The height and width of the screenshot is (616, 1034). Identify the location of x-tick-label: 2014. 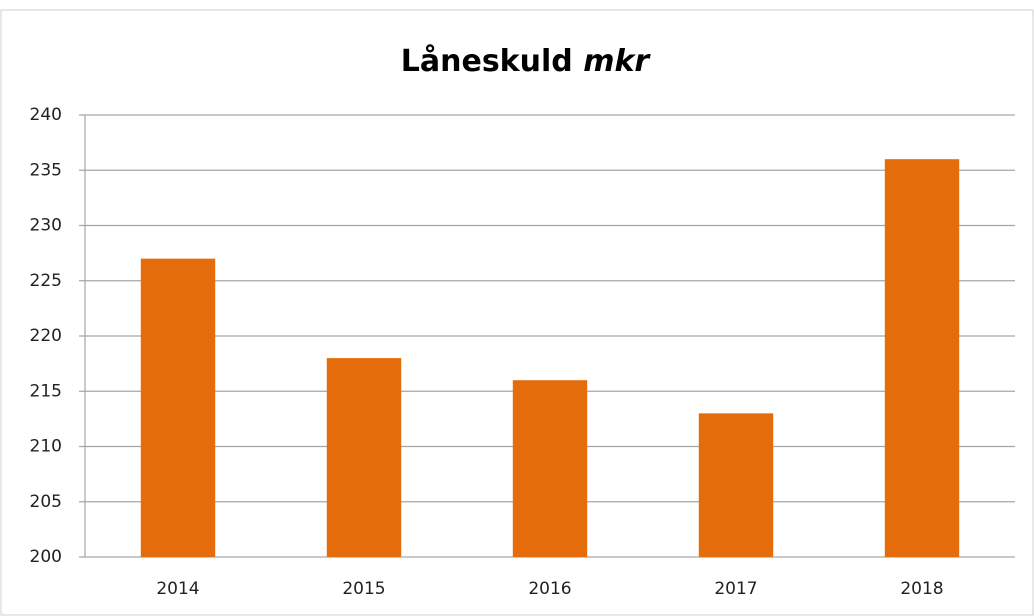
(177, 589).